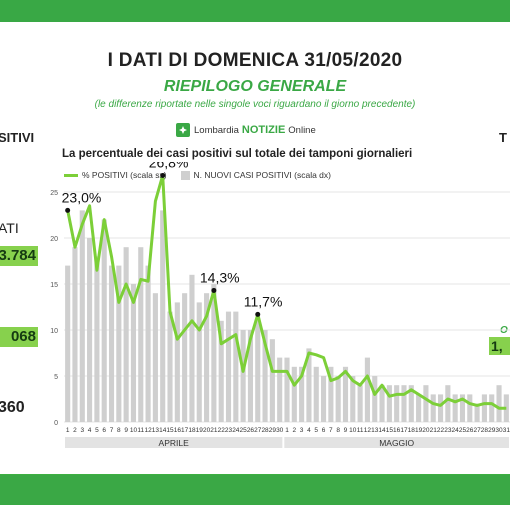 The height and width of the screenshot is (505, 510). Describe the element at coordinates (499, 346) in the screenshot. I see `right-value: 1,` at that location.